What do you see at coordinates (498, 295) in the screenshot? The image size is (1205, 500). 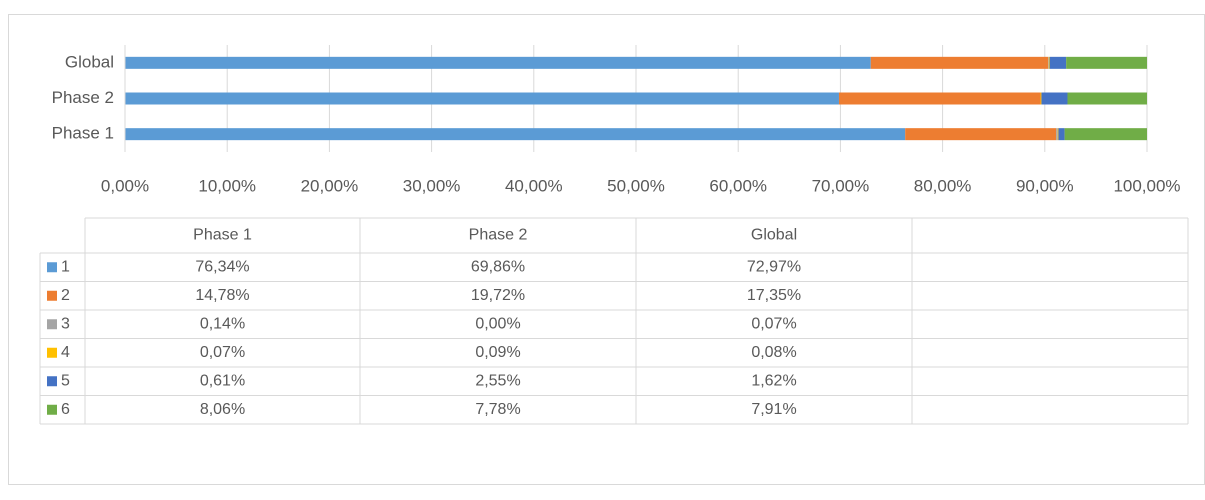 I see `table-value: 19,72%` at bounding box center [498, 295].